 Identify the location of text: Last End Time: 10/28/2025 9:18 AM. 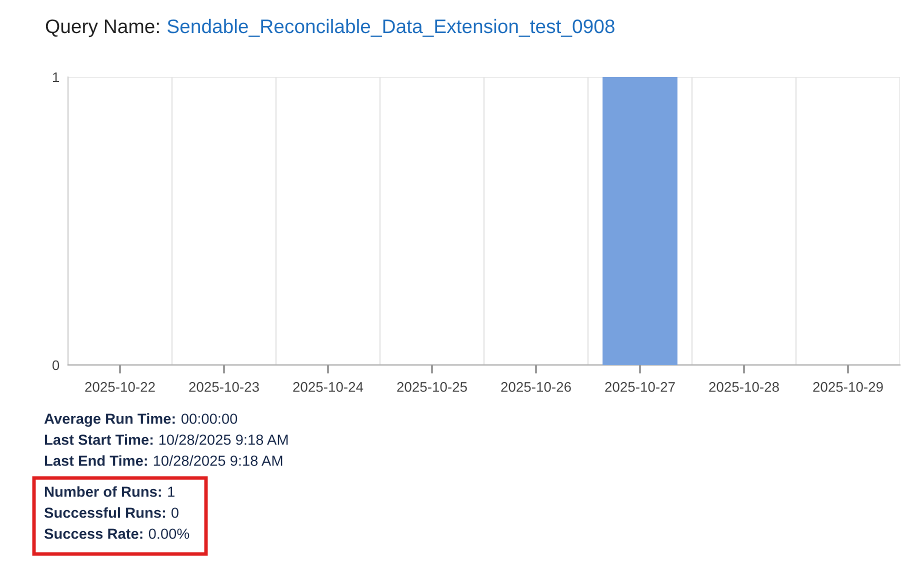
(163, 460).